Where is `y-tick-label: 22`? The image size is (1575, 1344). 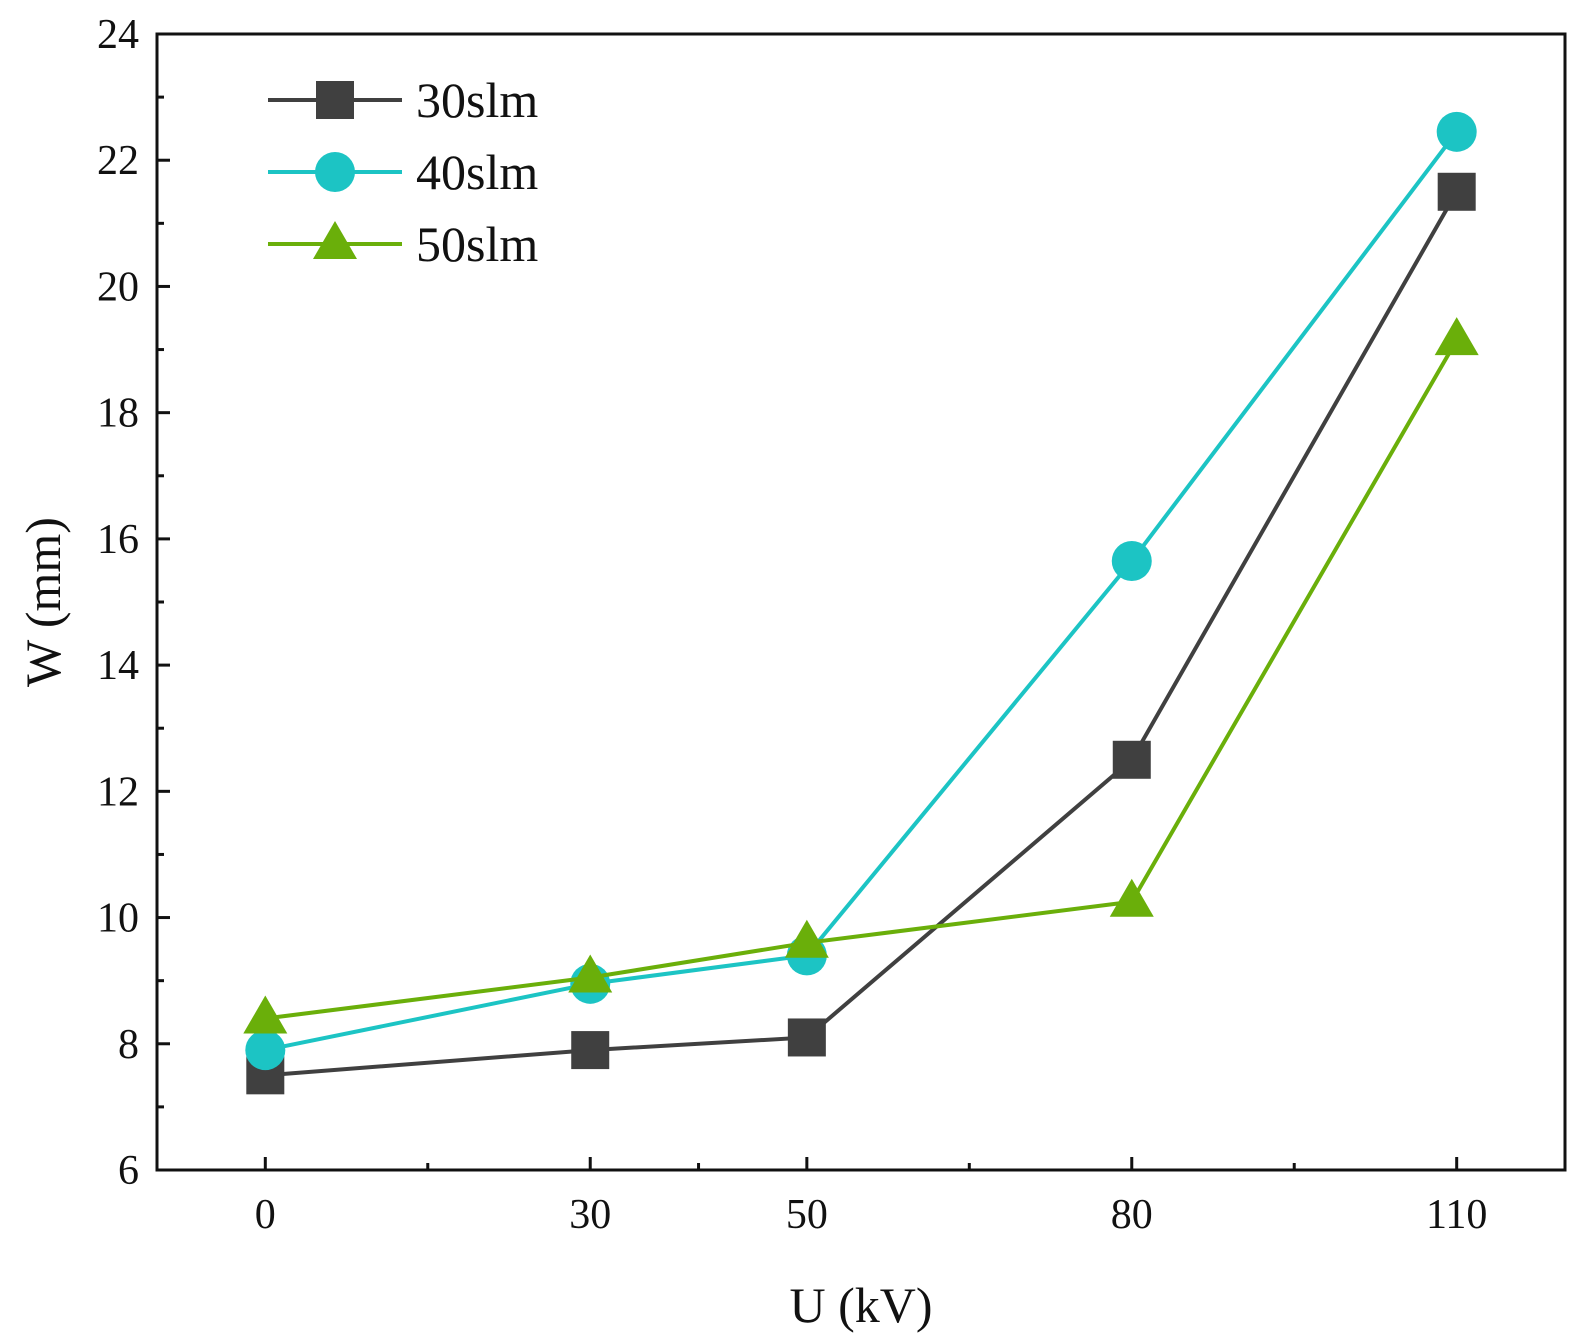 y-tick-label: 22 is located at coordinates (118, 161).